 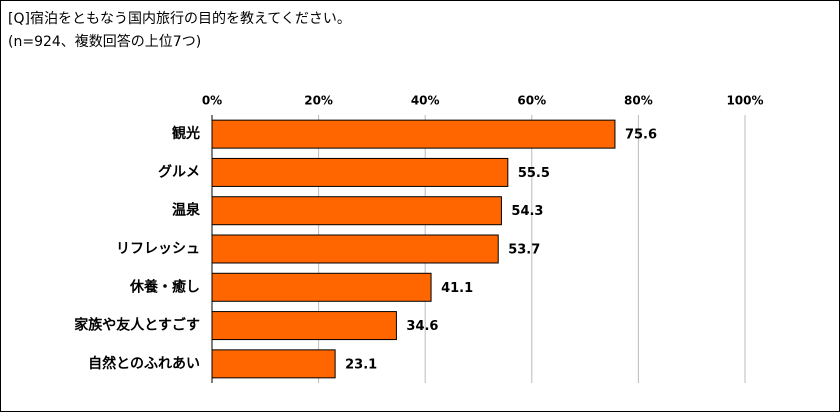 What do you see at coordinates (104, 41) in the screenshot?
I see `chart-subtitle: (n=924、複数回答の上位7つ)` at bounding box center [104, 41].